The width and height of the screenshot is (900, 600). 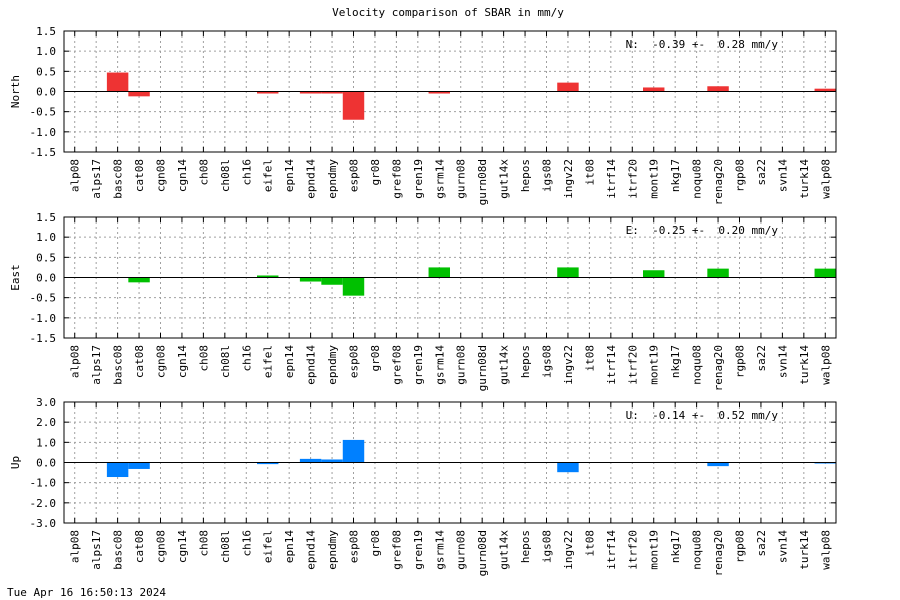 I want to click on x-tick-label: eifel, so click(x=268, y=361).